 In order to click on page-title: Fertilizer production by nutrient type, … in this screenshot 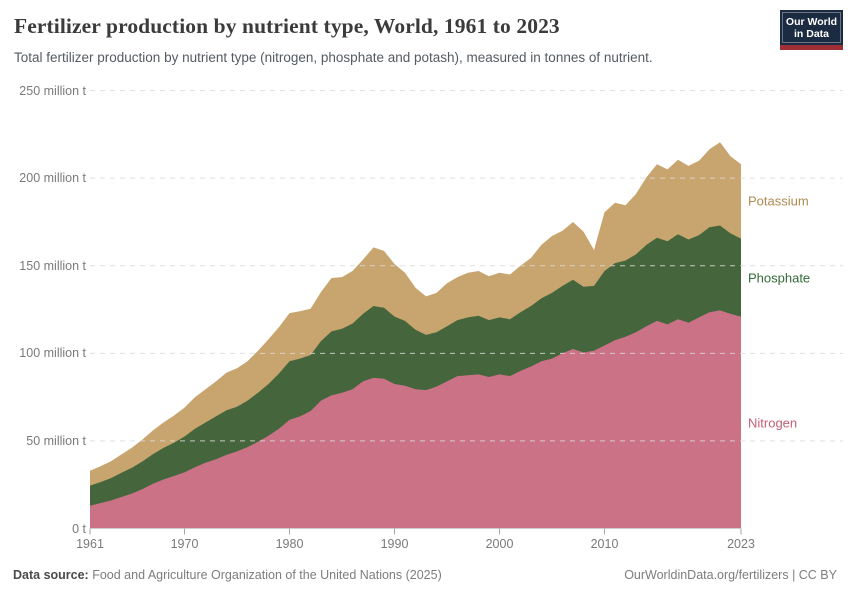, I will do `click(287, 26)`.